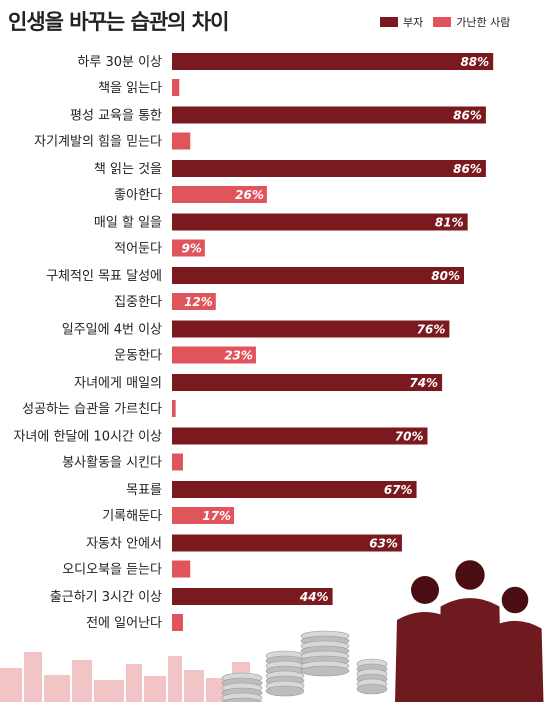 This screenshot has width=545, height=702. Describe the element at coordinates (449, 223) in the screenshot. I see `value-label-rich: 81%` at that location.